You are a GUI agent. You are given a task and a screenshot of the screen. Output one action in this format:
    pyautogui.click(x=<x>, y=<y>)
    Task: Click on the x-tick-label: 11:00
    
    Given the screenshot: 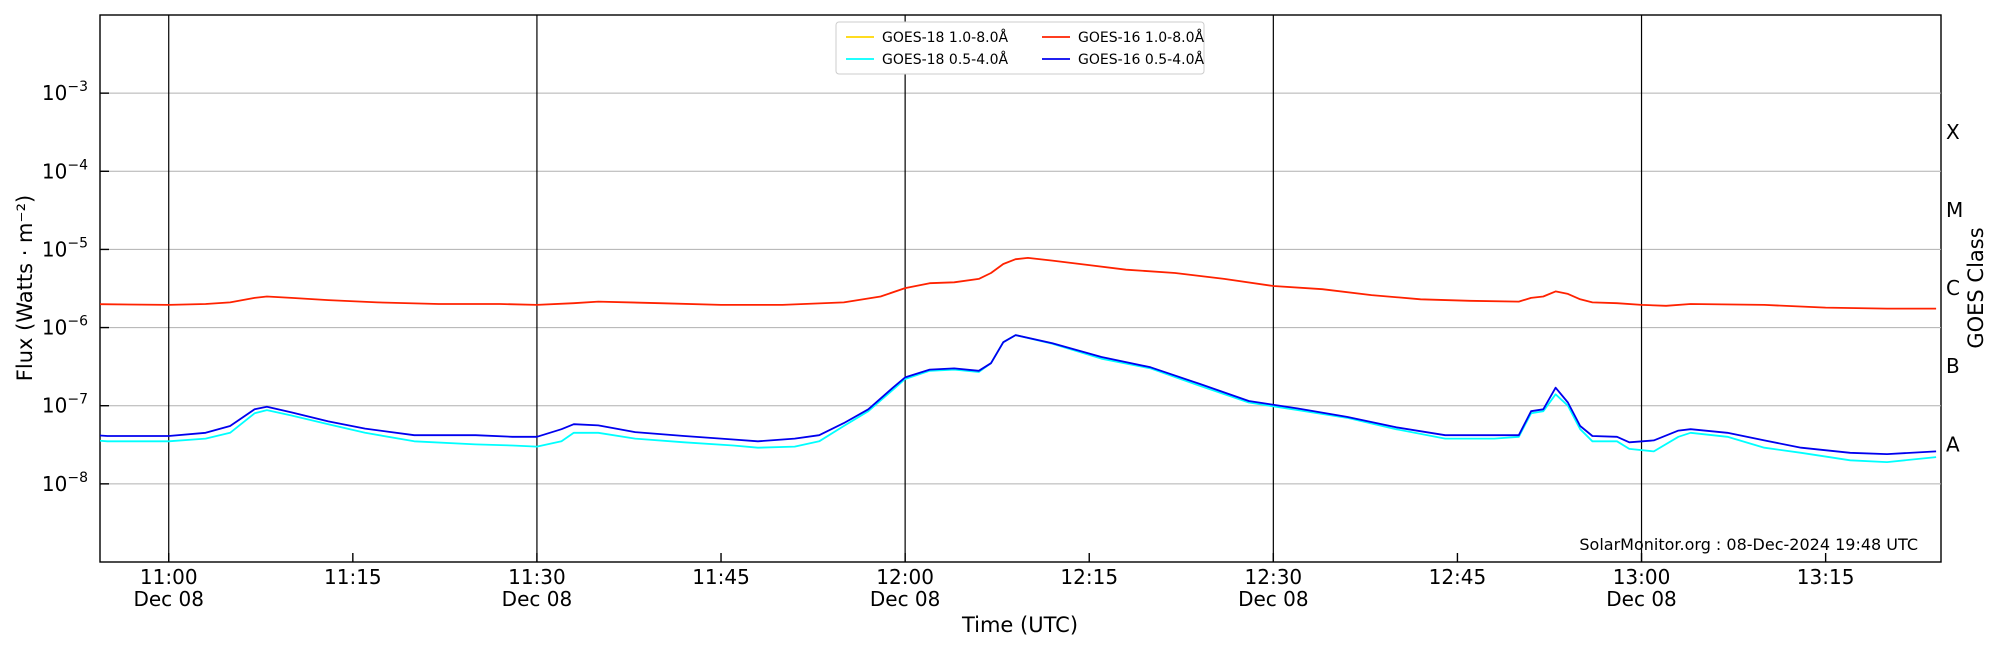 What is the action you would take?
    pyautogui.click(x=169, y=577)
    